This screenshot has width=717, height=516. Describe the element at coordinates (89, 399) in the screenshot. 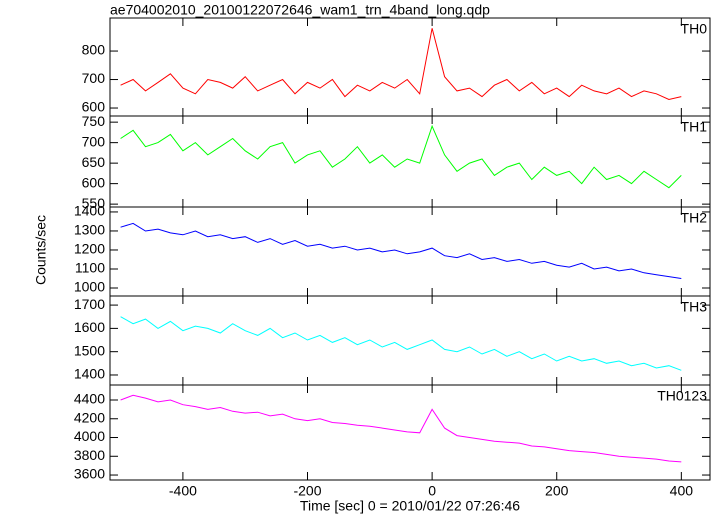

I see `y-tick-label: 4400` at that location.